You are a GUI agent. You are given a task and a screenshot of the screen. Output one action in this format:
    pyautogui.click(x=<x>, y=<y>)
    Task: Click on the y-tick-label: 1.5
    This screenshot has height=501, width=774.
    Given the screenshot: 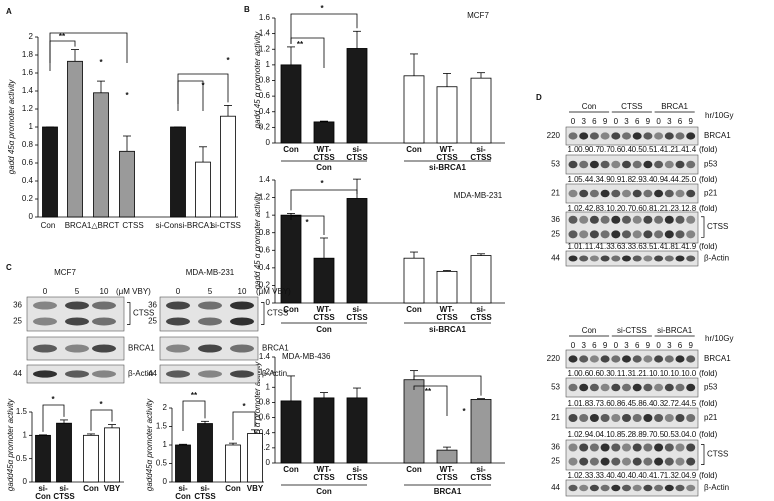 What is the action you would take?
    pyautogui.click(x=22, y=411)
    